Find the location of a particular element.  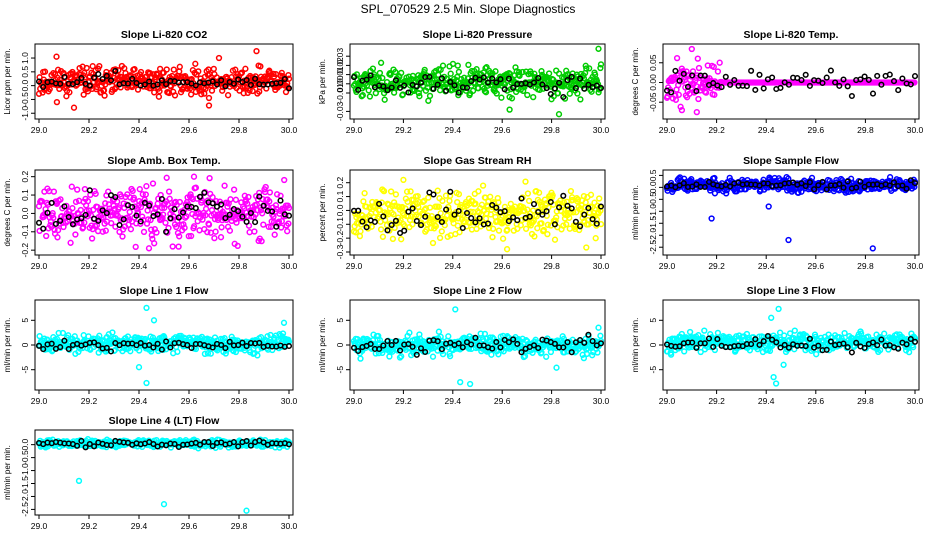

panel-title: Slope Line 3 Flow is located at coordinates (792, 291).